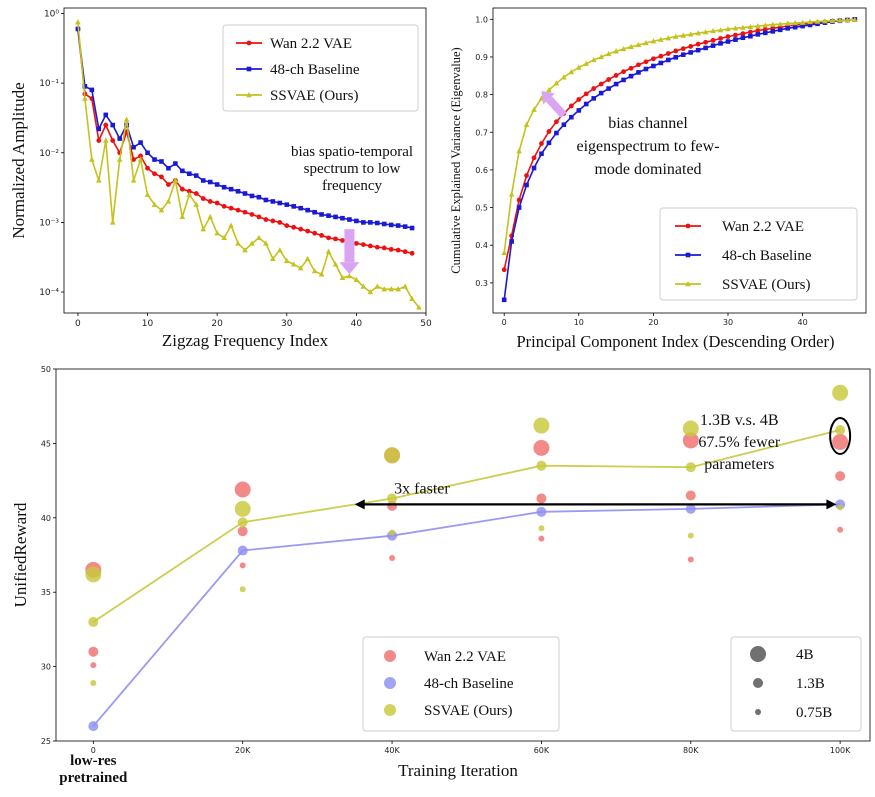  What do you see at coordinates (469, 684) in the screenshot?
I see `legend-label: 48-ch Baseline` at bounding box center [469, 684].